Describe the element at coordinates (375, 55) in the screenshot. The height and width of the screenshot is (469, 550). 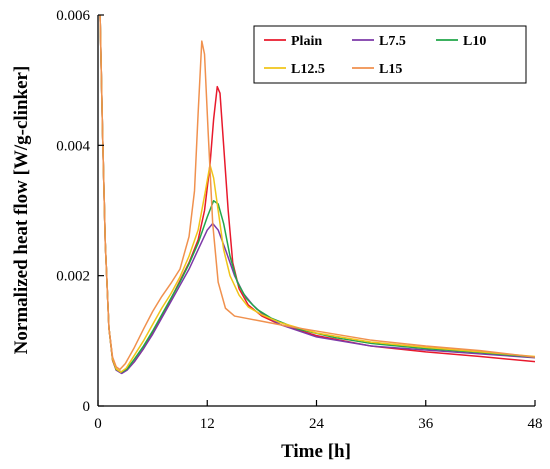
I see `legend-items: Plain L7.5 L10 L12.5 L15` at that location.